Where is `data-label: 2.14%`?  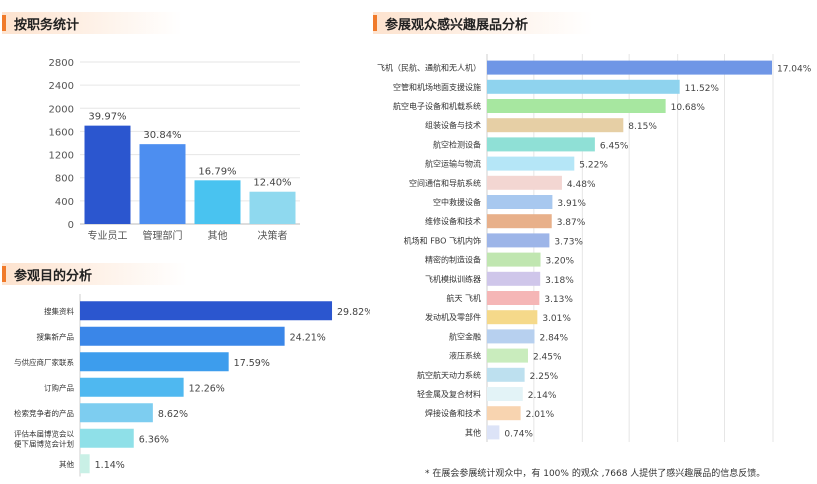 data-label: 2.14% is located at coordinates (542, 396).